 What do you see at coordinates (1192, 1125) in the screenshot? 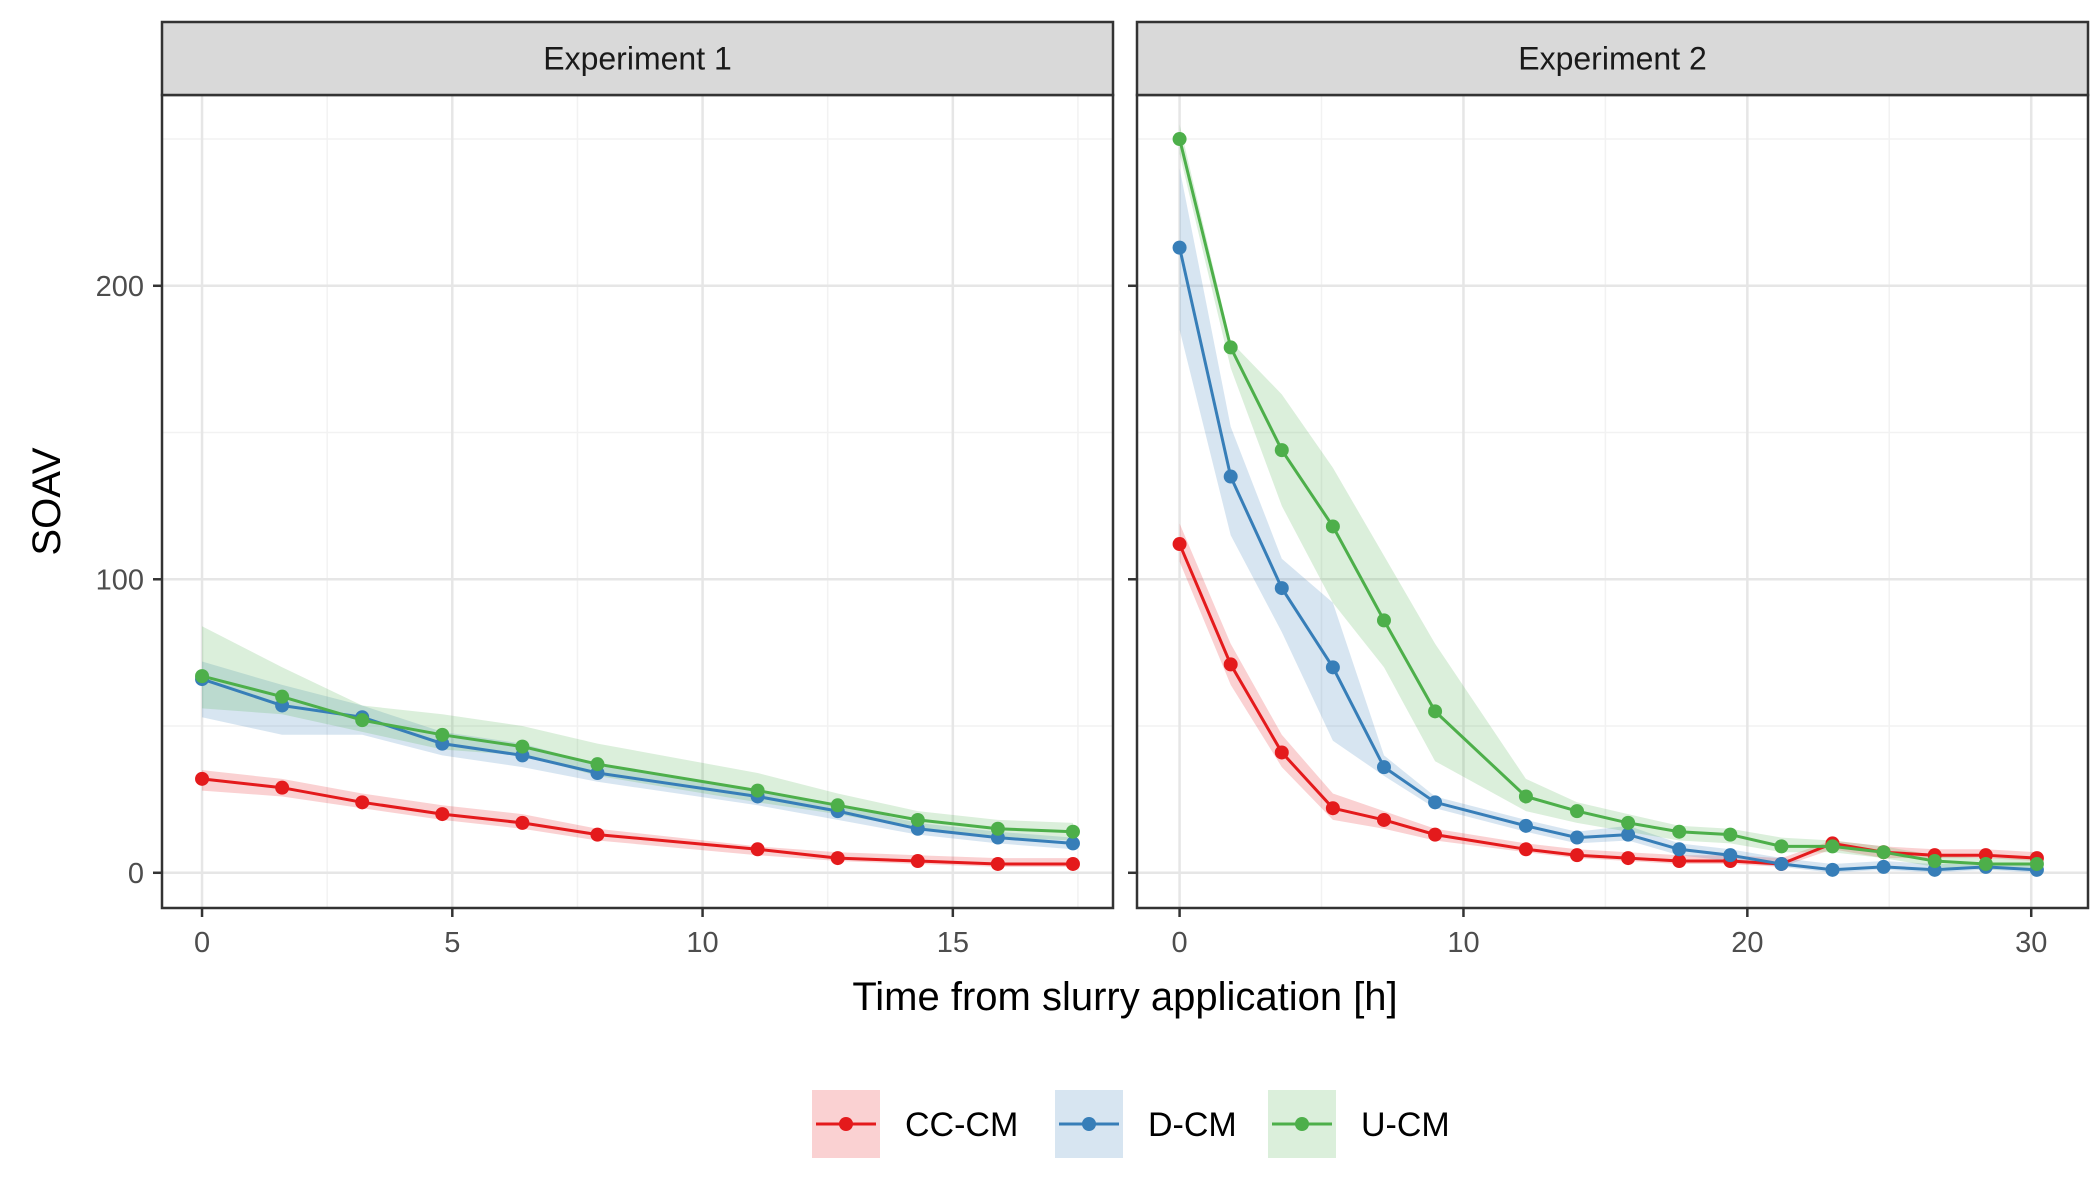
I see `legend-label: D-CM` at bounding box center [1192, 1125].